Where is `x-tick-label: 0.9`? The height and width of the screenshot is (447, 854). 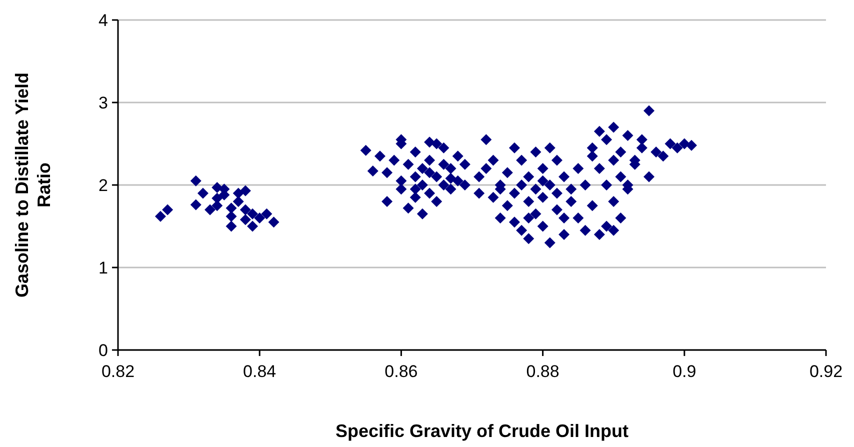
x-tick-label: 0.9 is located at coordinates (684, 371).